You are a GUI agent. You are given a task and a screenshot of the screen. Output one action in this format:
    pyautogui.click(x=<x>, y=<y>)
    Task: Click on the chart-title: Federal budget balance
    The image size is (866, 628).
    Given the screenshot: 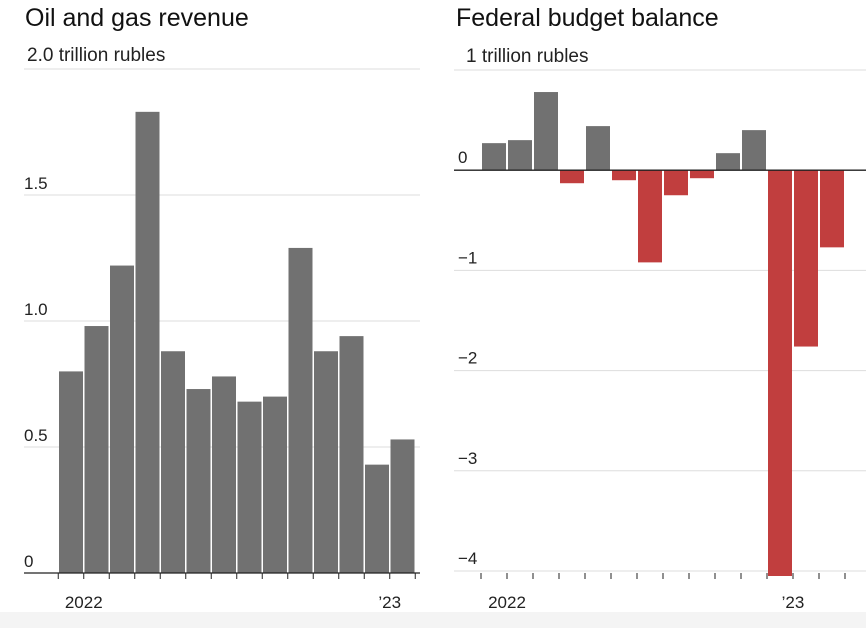 What is the action you would take?
    pyautogui.click(x=587, y=18)
    